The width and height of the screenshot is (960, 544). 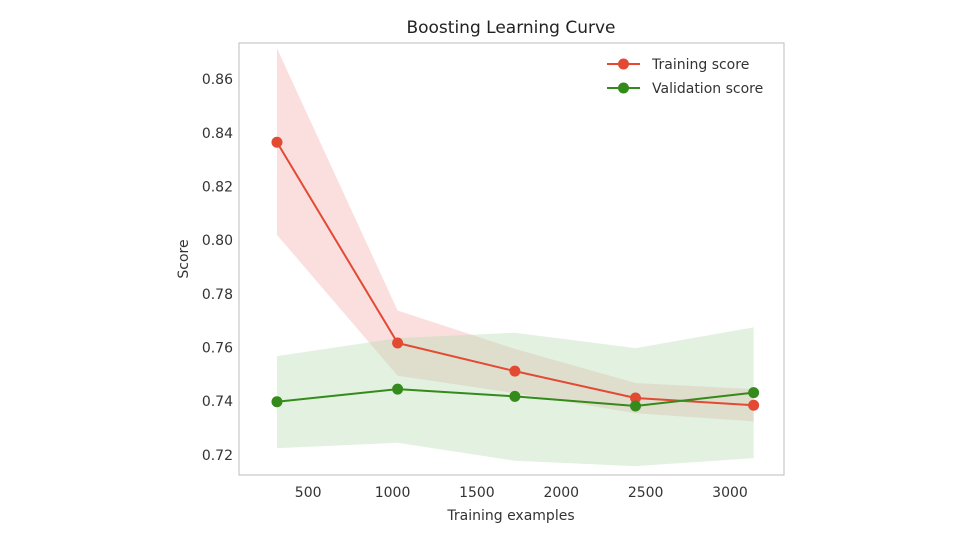 What do you see at coordinates (685, 77) in the screenshot?
I see `legend: Training score Validation score` at bounding box center [685, 77].